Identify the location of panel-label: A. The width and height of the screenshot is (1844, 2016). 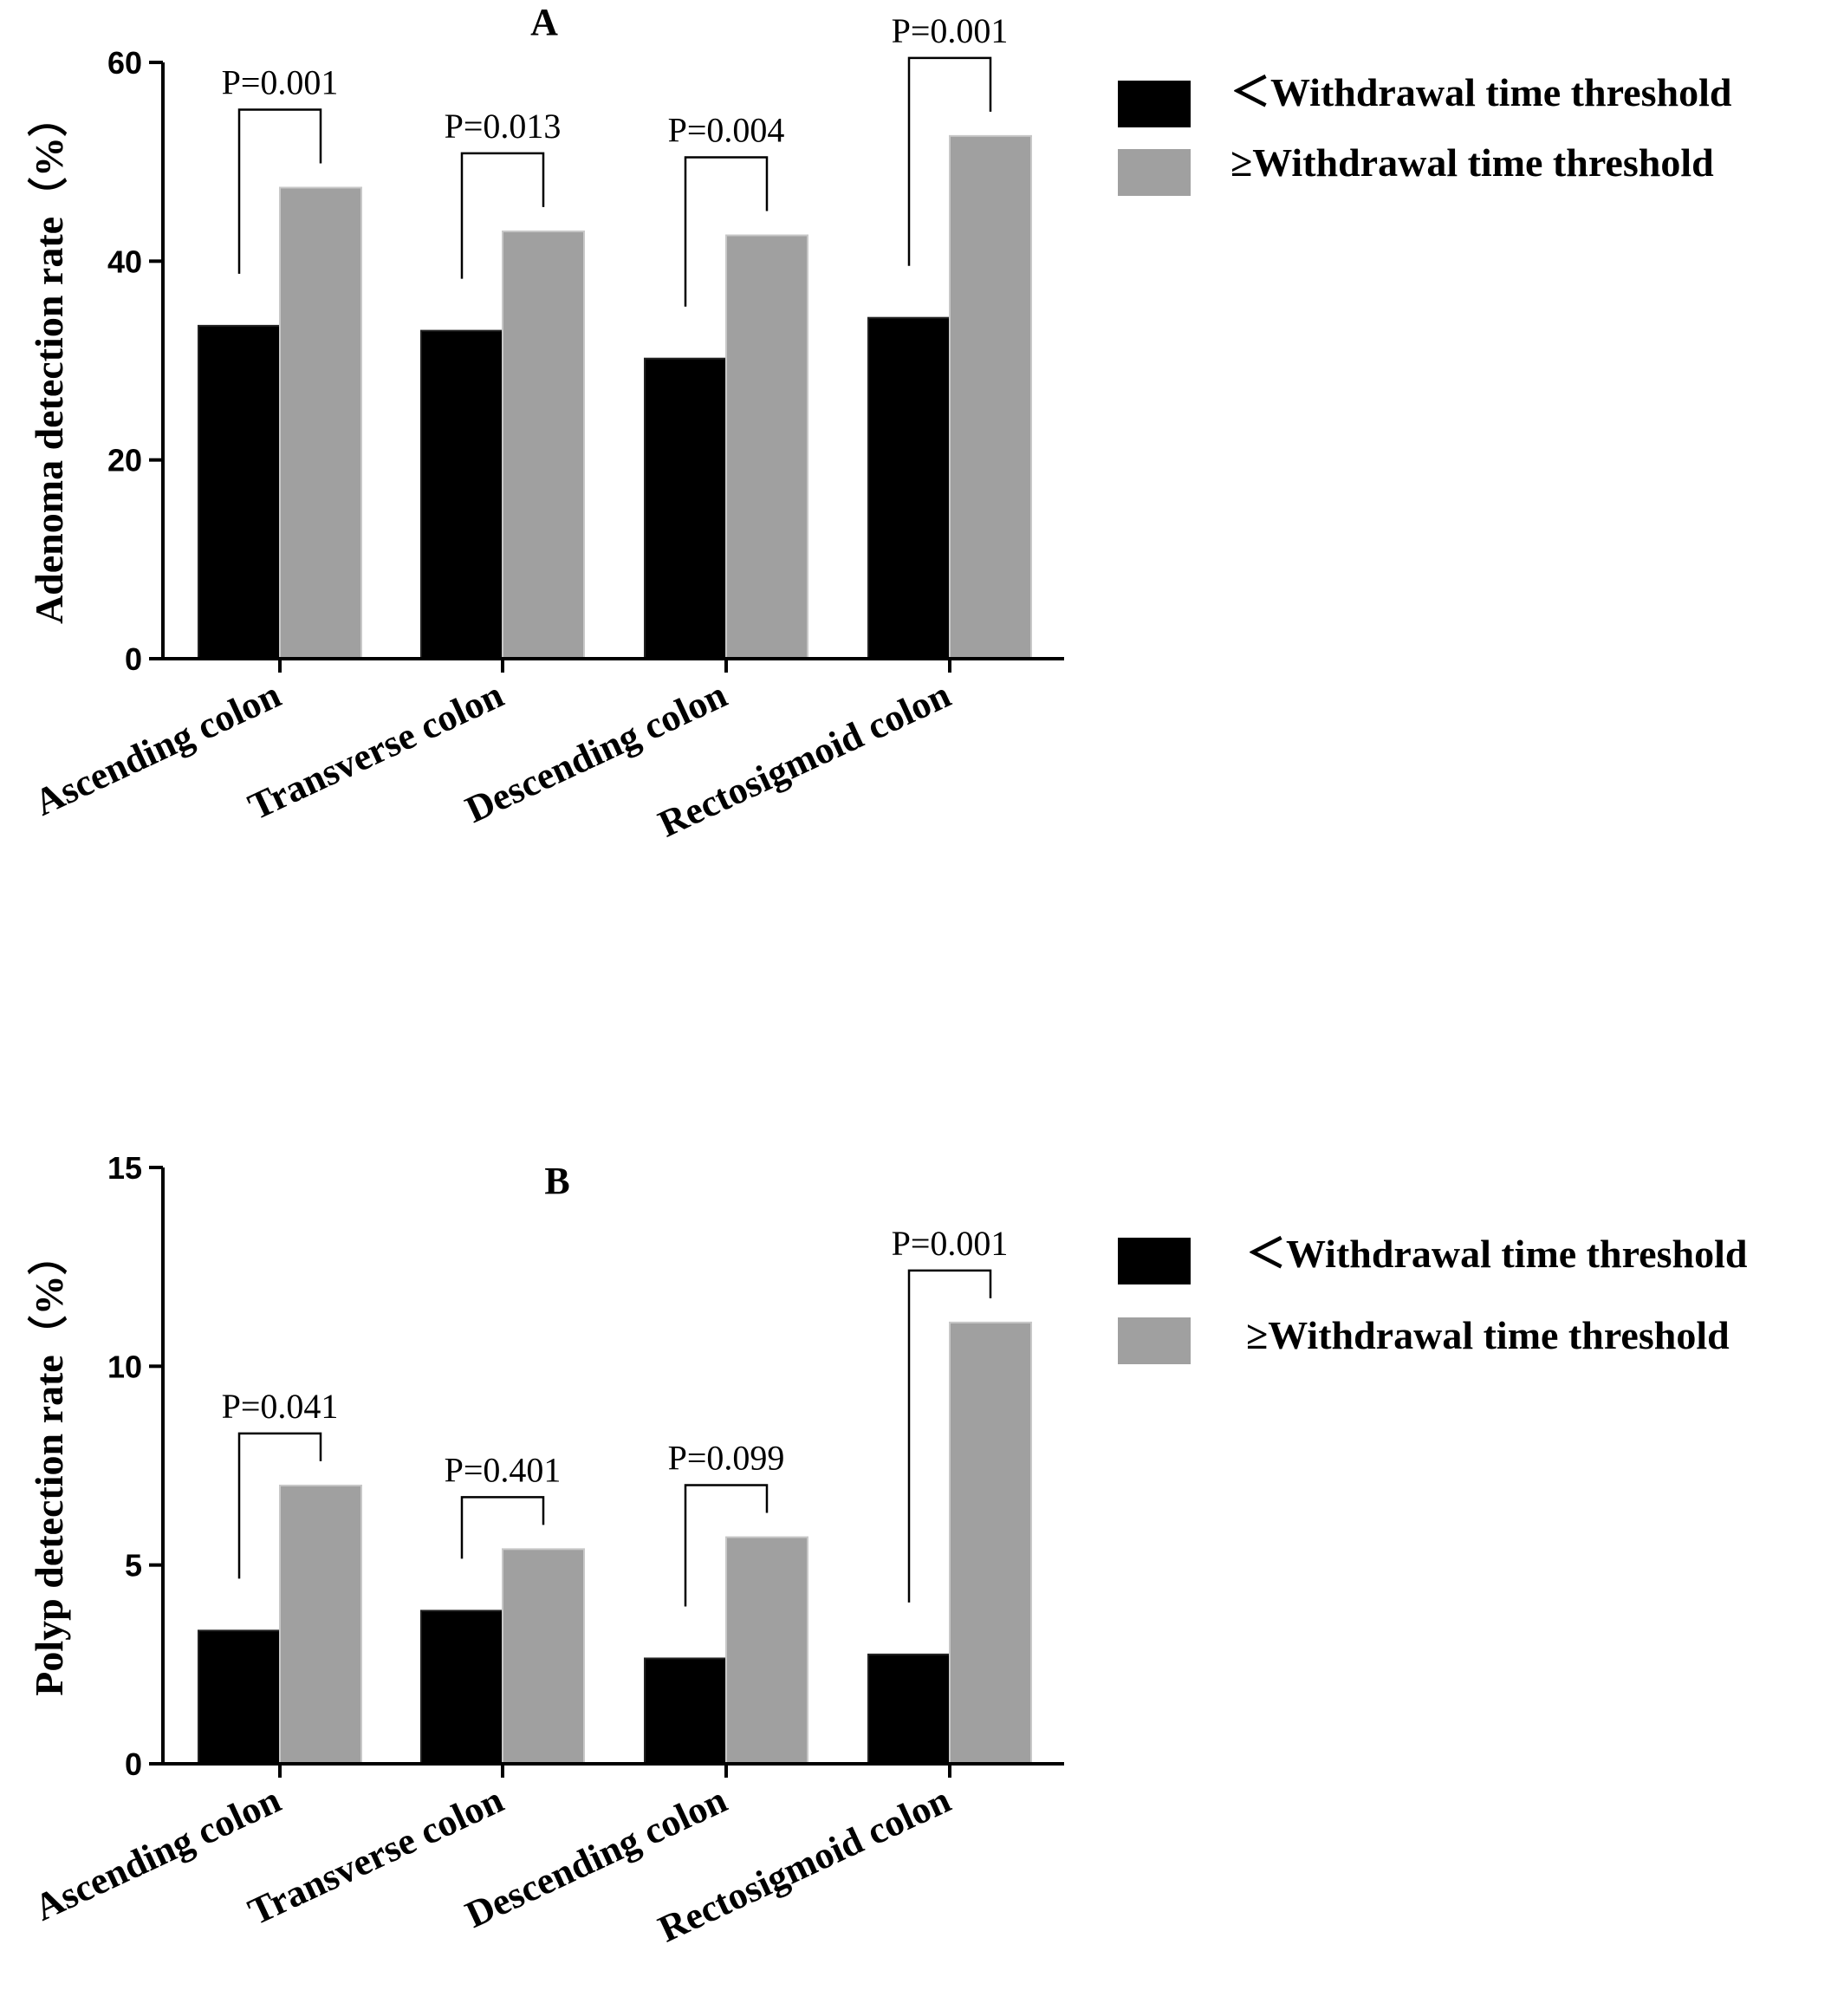
(544, 22).